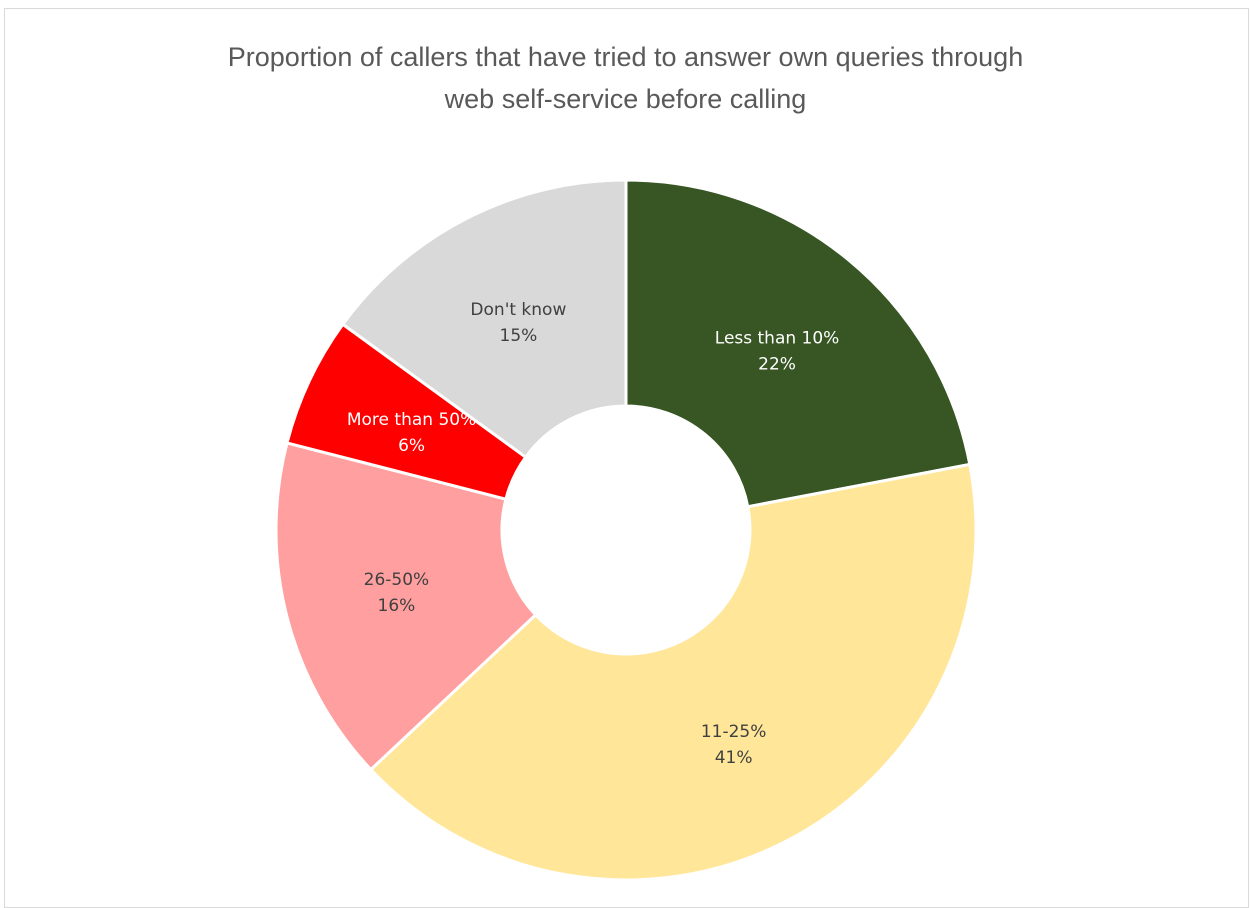 The height and width of the screenshot is (908, 1251). What do you see at coordinates (411, 446) in the screenshot?
I see `slice-value-label: 6%` at bounding box center [411, 446].